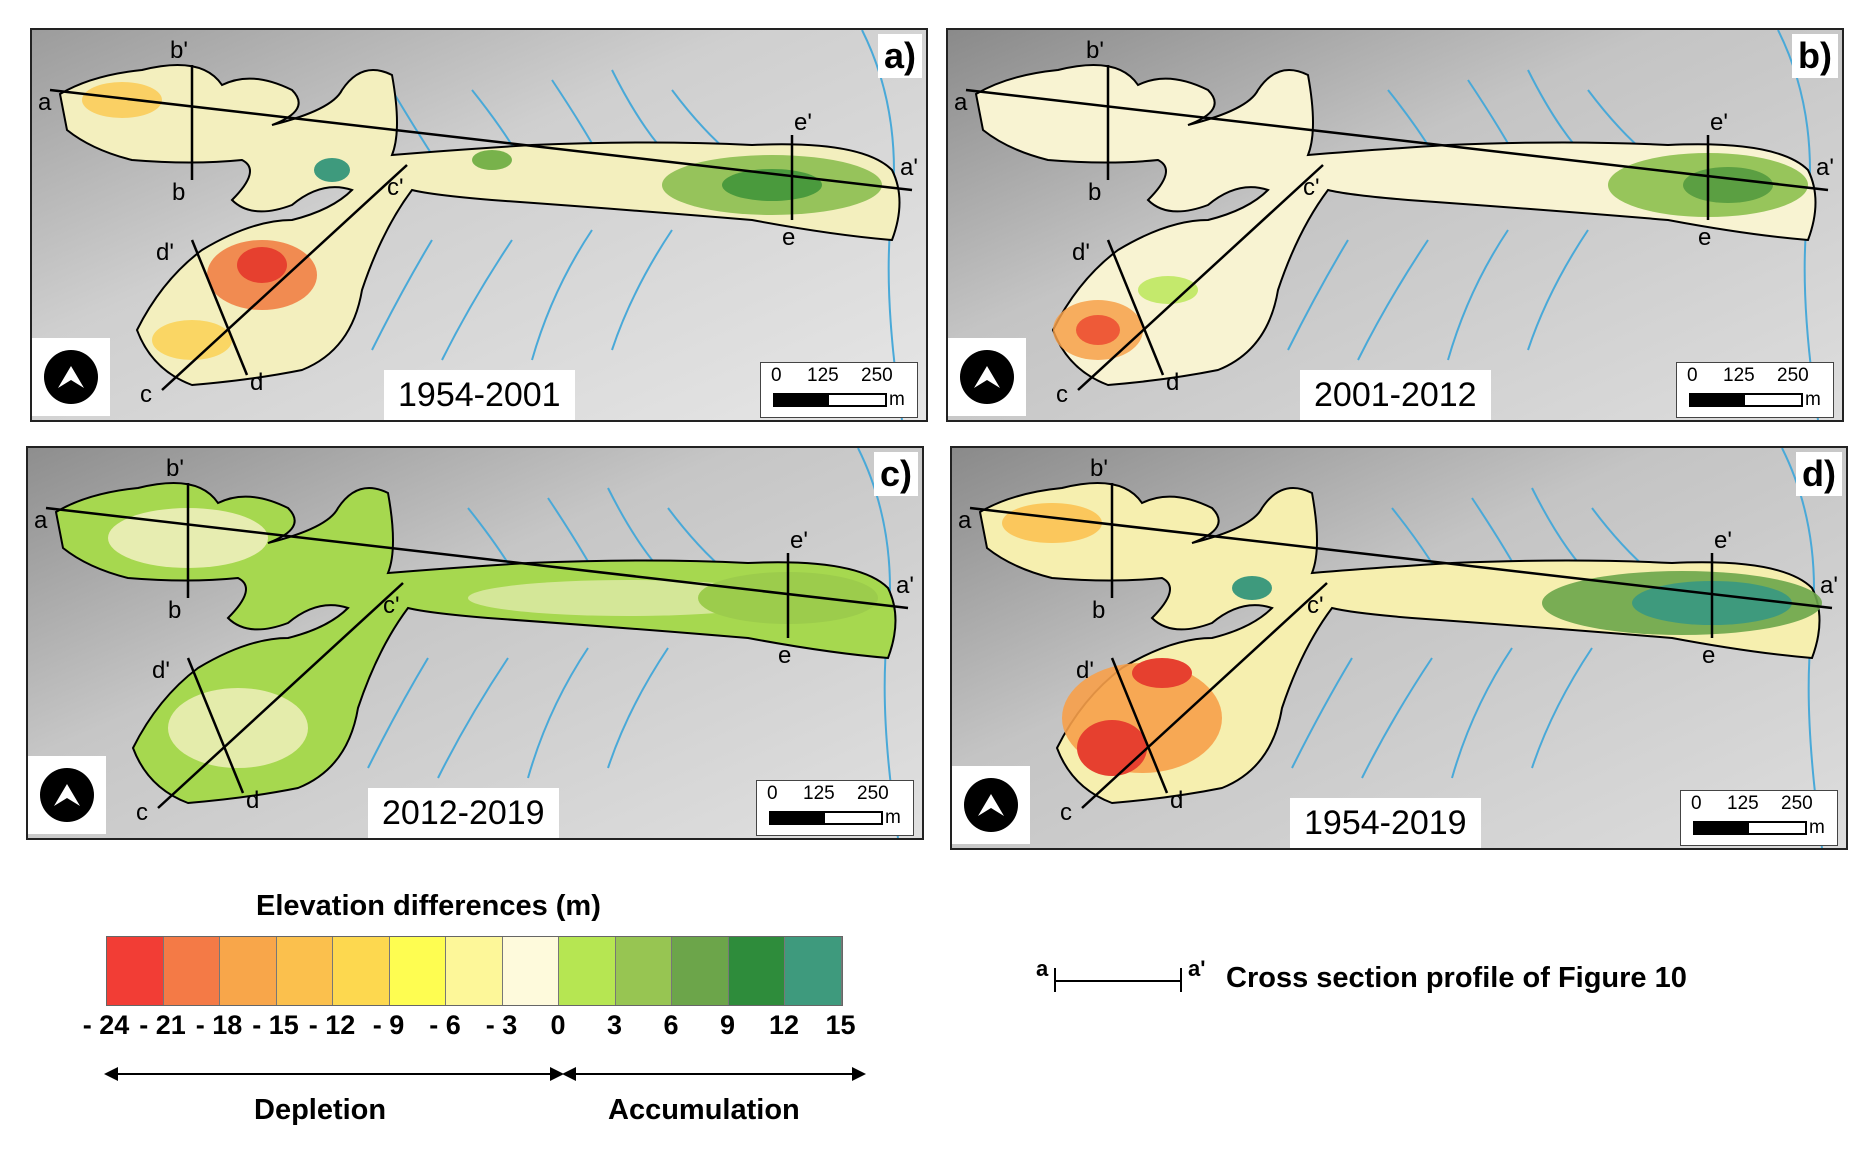 The image size is (1866, 1154). Describe the element at coordinates (1819, 474) in the screenshot. I see `panel-d-letter: d)` at that location.